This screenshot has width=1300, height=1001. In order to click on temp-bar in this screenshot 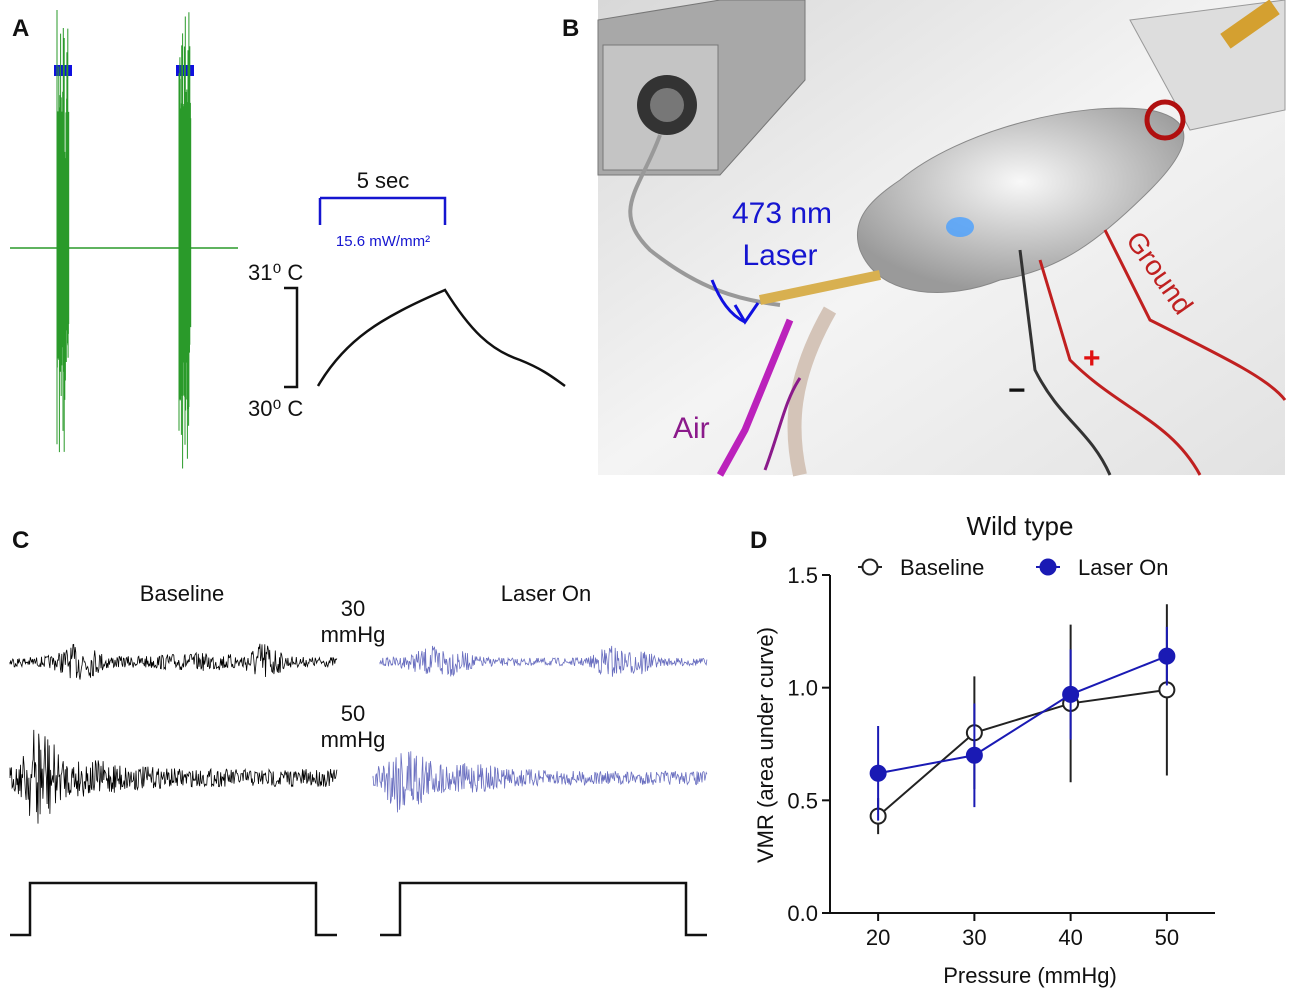, I will do `click(291, 337)`.